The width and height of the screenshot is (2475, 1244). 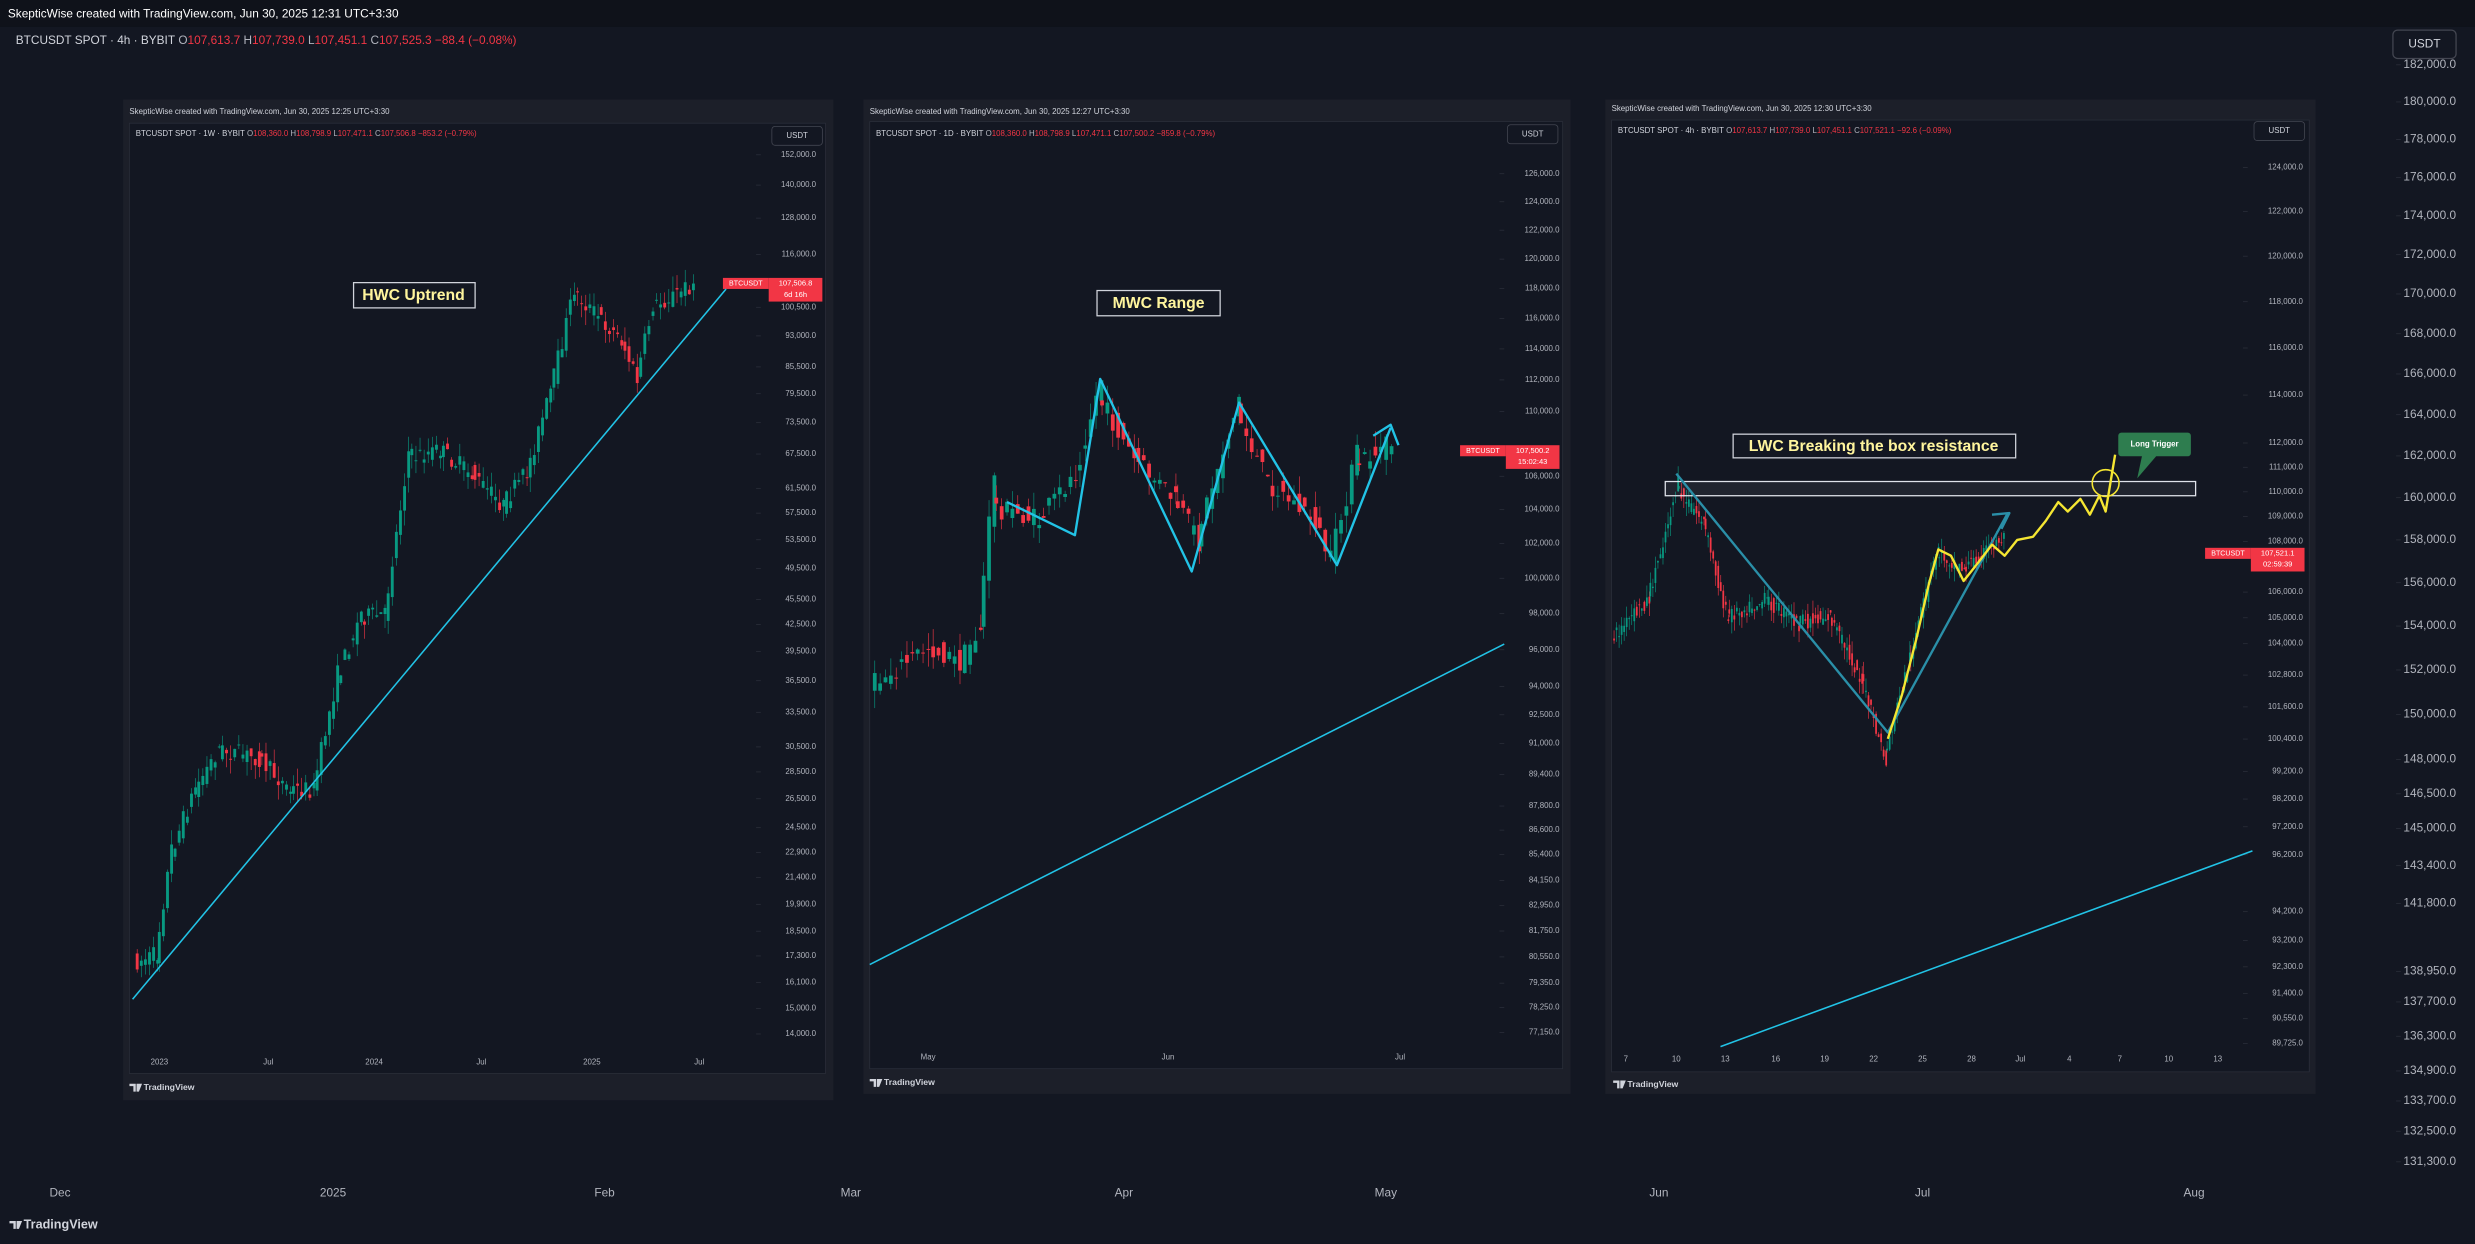 I want to click on price-label: 14,000.0, so click(x=800, y=1033).